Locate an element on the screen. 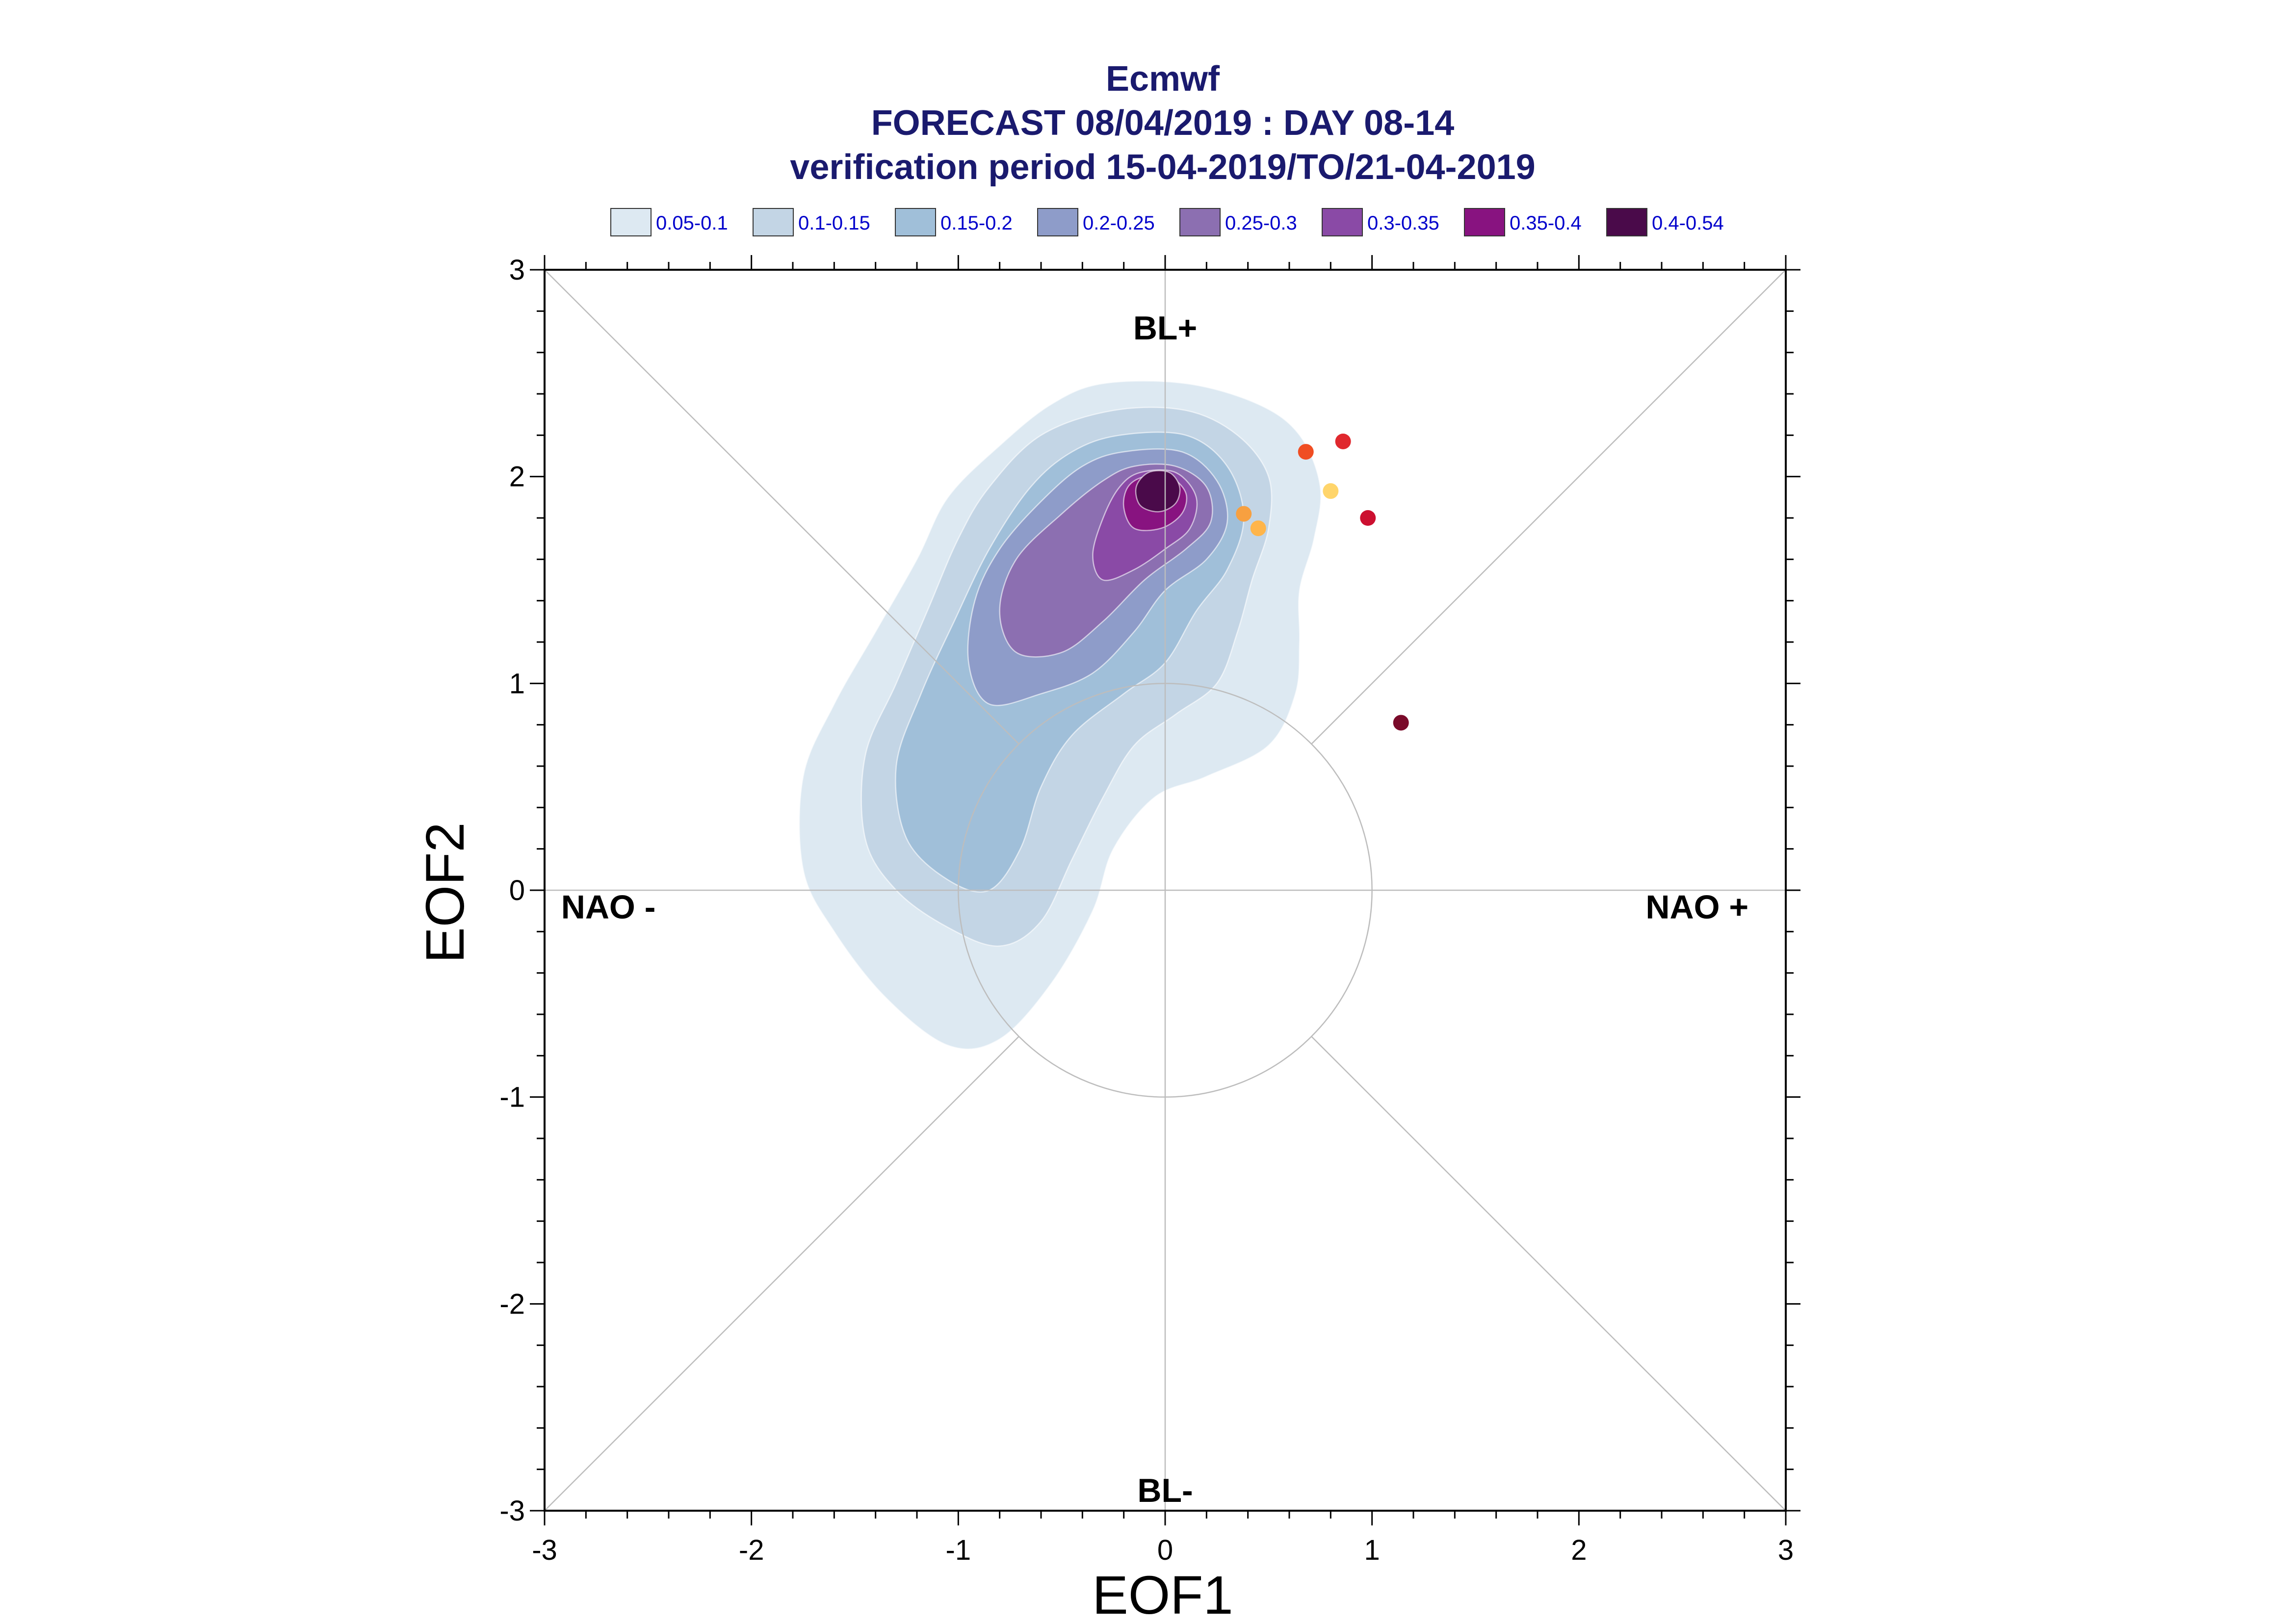  regime-label-nao-plus: NAO + is located at coordinates (1697, 907).